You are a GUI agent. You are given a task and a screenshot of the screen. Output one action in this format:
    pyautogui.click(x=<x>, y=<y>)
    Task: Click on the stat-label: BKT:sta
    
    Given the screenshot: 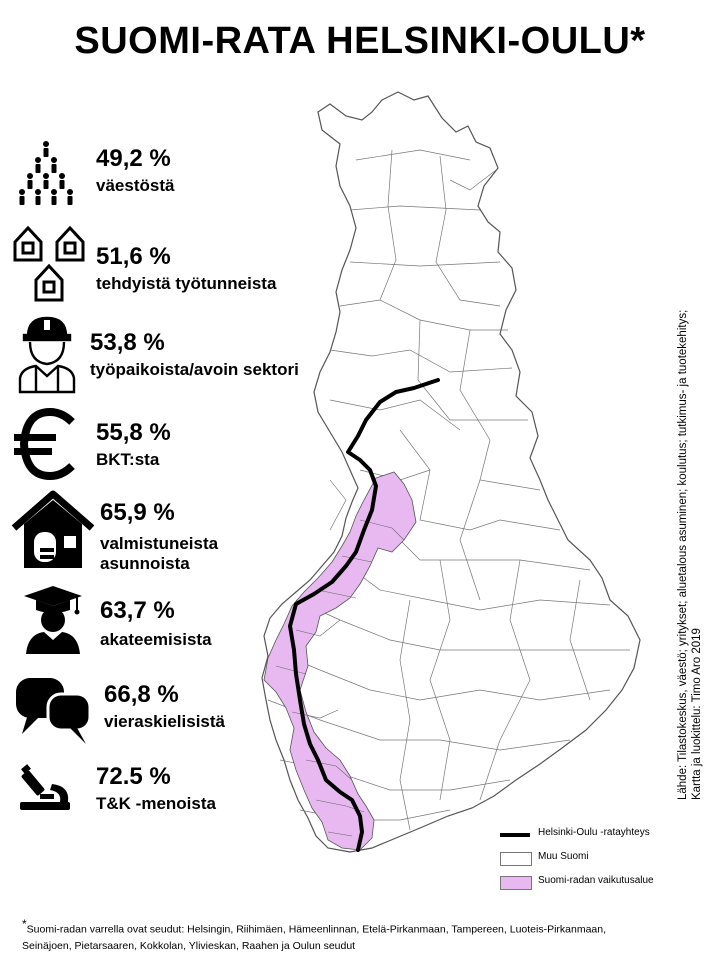 What is the action you would take?
    pyautogui.click(x=128, y=459)
    